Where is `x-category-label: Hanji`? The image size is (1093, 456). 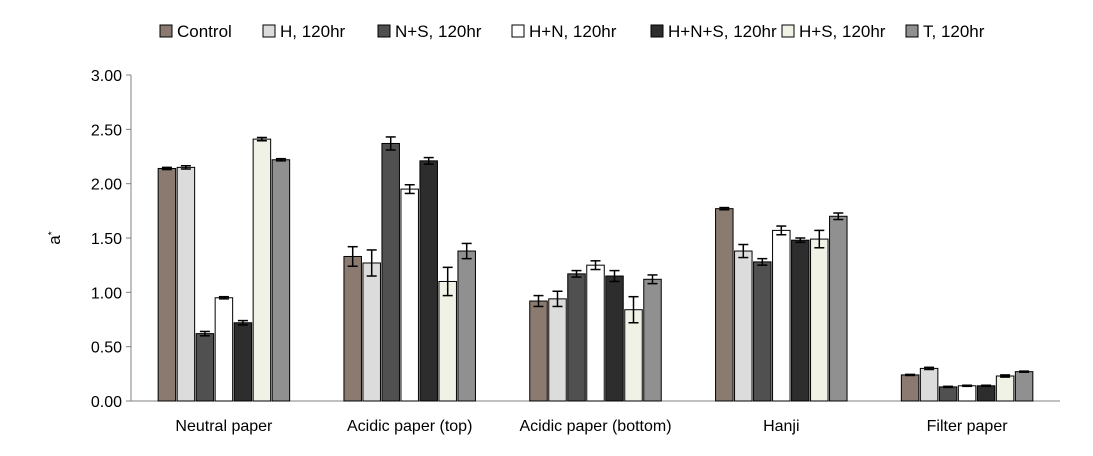
x-category-label: Hanji is located at coordinates (781, 426).